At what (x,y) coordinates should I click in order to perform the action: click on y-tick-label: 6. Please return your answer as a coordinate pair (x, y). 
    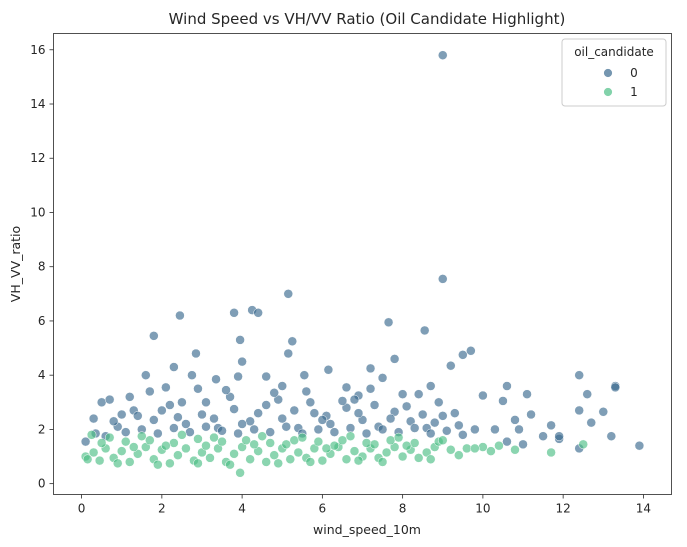
    Looking at the image, I should click on (42, 321).